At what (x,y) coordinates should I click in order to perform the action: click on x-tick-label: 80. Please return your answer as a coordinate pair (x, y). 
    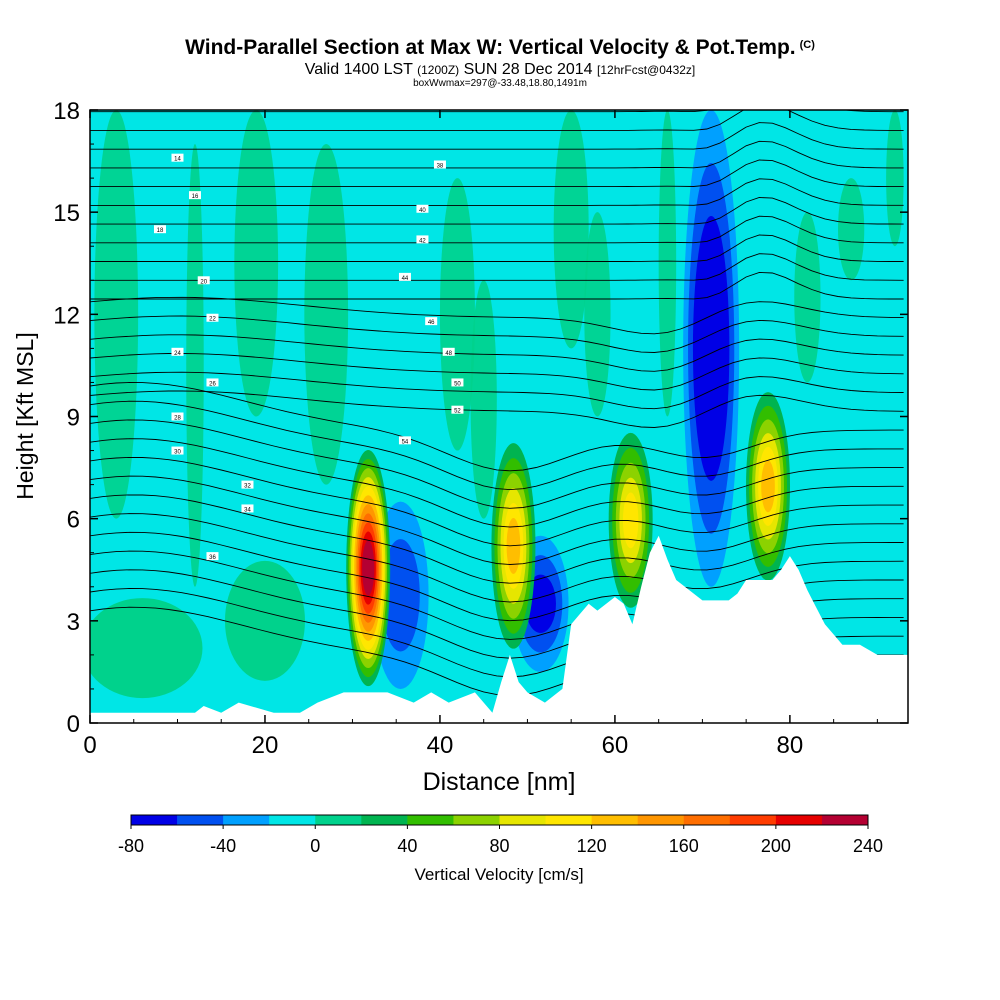
    Looking at the image, I should click on (790, 745).